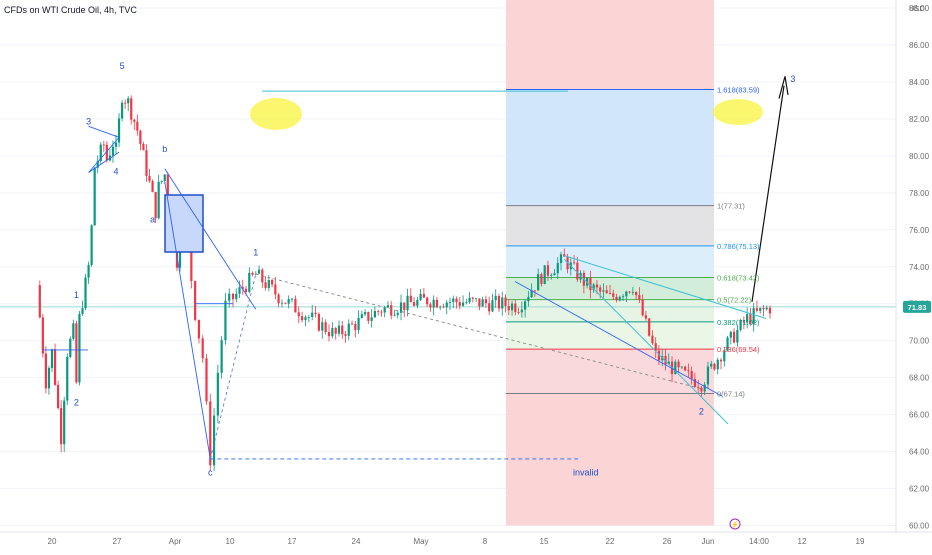 The width and height of the screenshot is (932, 555). I want to click on wave-label: a, so click(152, 219).